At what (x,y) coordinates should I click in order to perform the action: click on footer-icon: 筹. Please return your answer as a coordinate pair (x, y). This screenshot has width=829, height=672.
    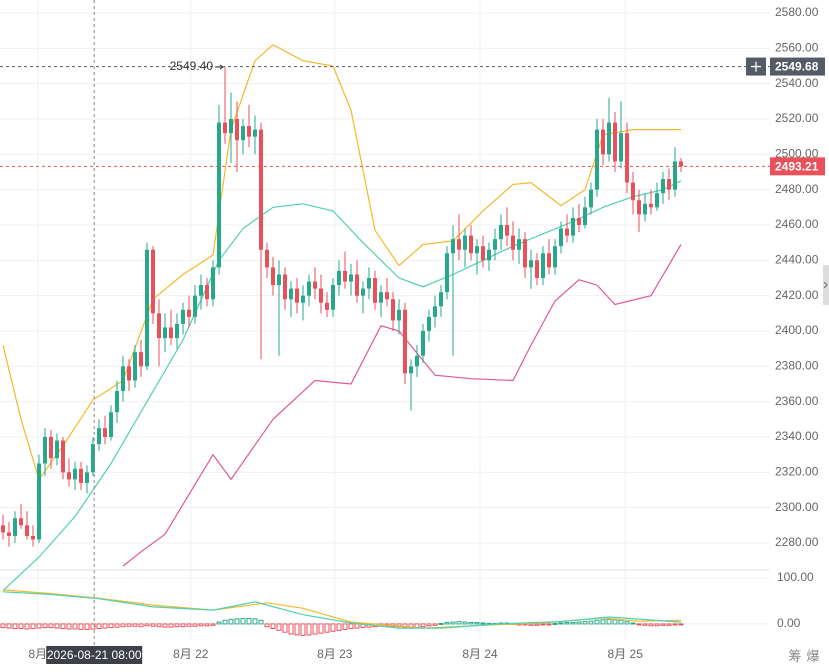
    Looking at the image, I should click on (794, 655).